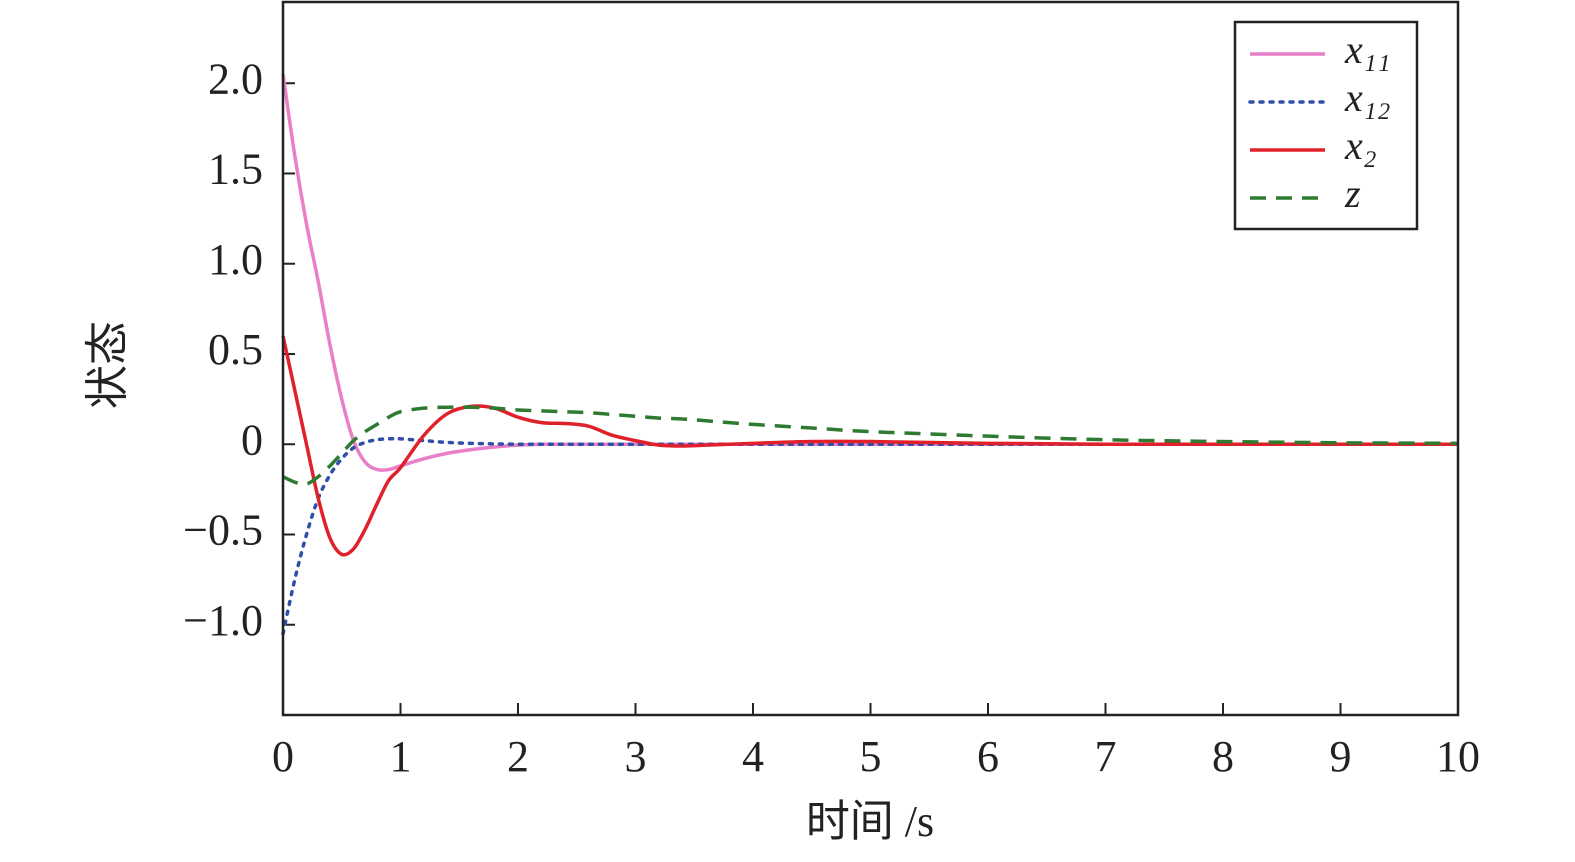 The height and width of the screenshot is (862, 1575). What do you see at coordinates (252, 439) in the screenshot?
I see `y-tick-label: 0` at bounding box center [252, 439].